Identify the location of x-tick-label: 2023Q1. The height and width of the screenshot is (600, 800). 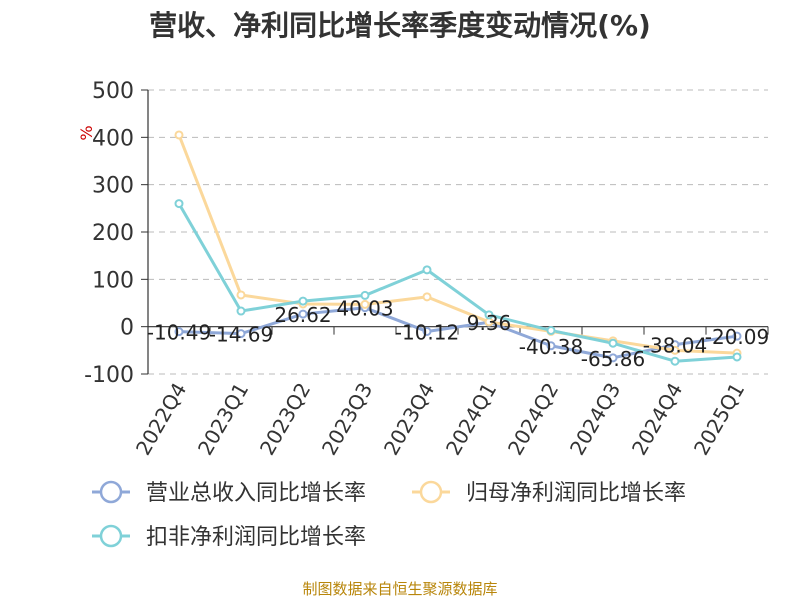
(223, 419).